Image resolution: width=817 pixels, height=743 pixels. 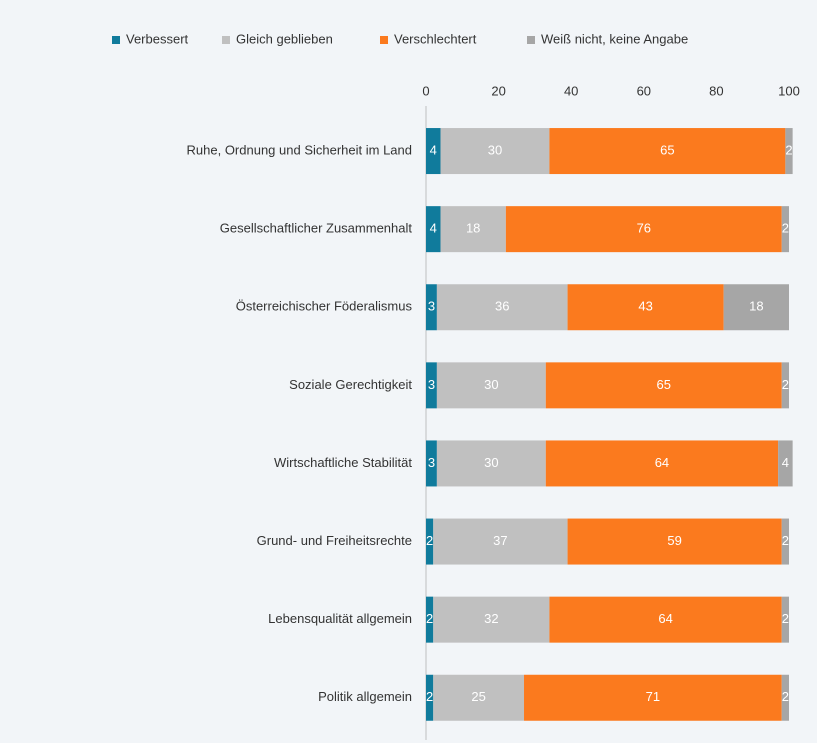 What do you see at coordinates (157, 38) in the screenshot?
I see `legend-label: Verbessert` at bounding box center [157, 38].